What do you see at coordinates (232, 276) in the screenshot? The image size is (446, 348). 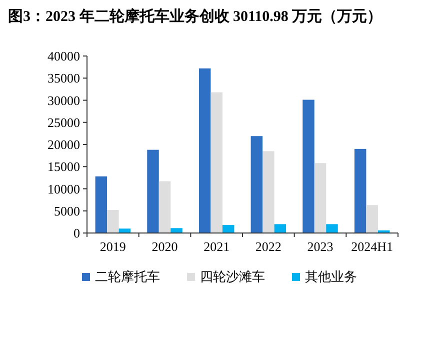 I see `legend-label: 四轮沙滩车` at bounding box center [232, 276].